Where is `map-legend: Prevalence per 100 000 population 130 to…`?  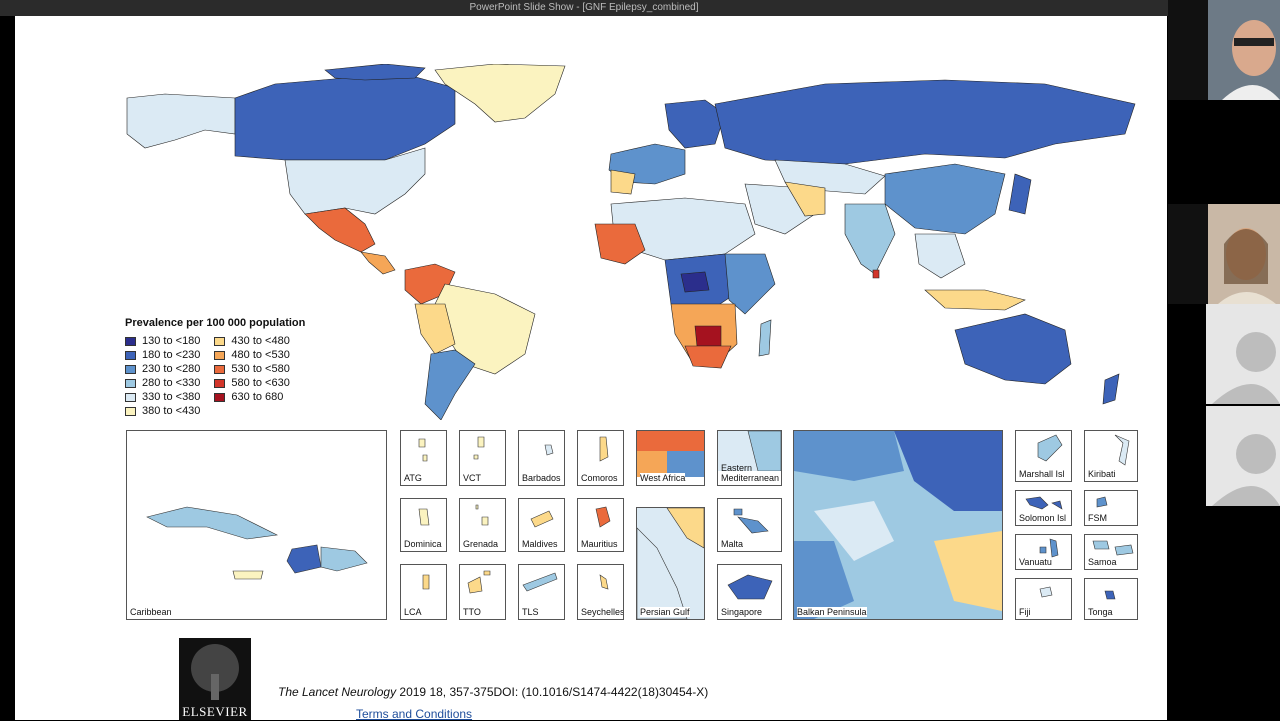
map-legend: Prevalence per 100 000 population 130 to… is located at coordinates (275, 367).